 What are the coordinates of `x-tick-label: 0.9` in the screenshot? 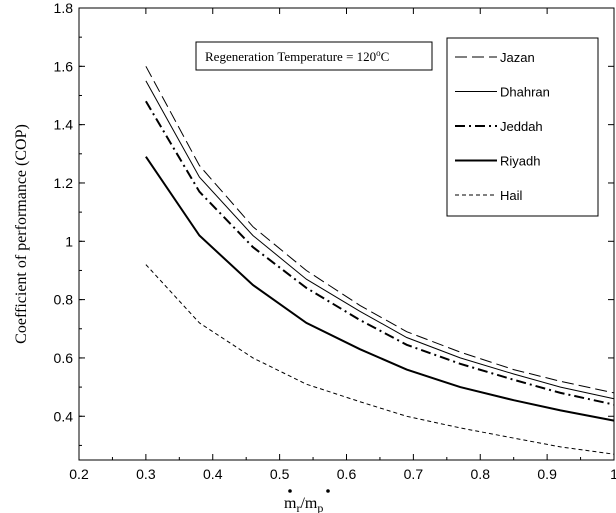 It's located at (547, 474).